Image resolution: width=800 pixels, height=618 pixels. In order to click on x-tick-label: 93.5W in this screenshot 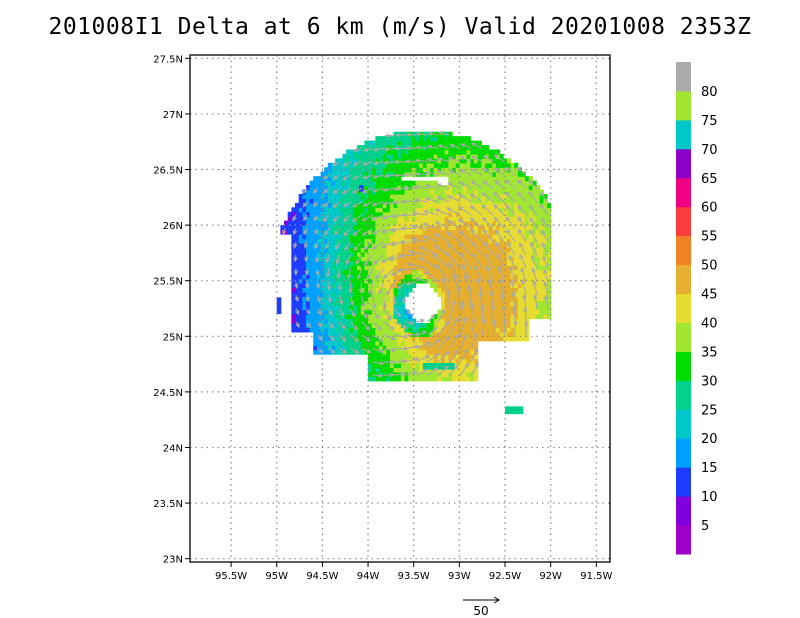, I will do `click(414, 576)`.